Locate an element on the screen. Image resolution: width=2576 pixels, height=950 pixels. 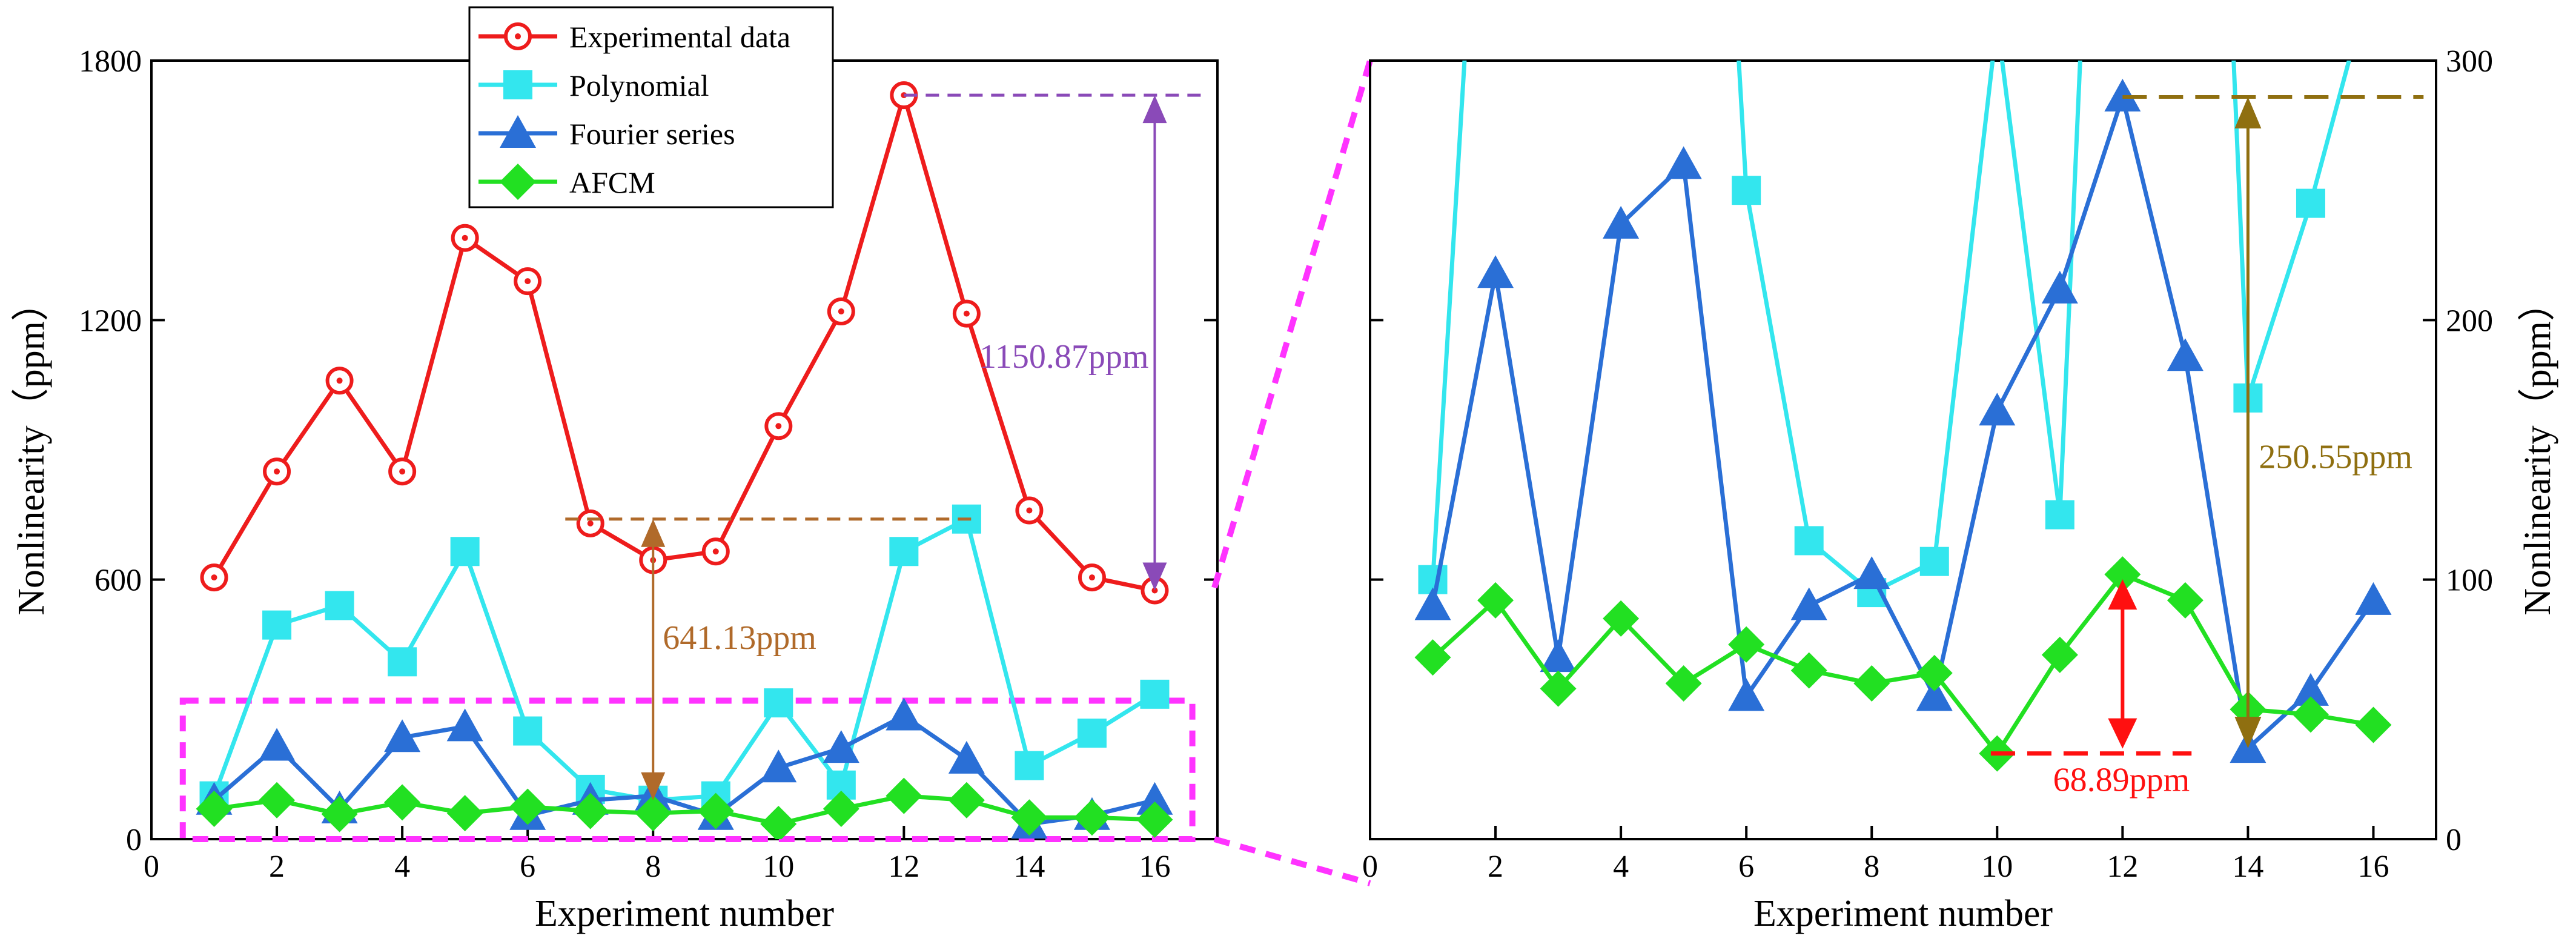
right-x-tick-label-3: 6 is located at coordinates (1746, 866).